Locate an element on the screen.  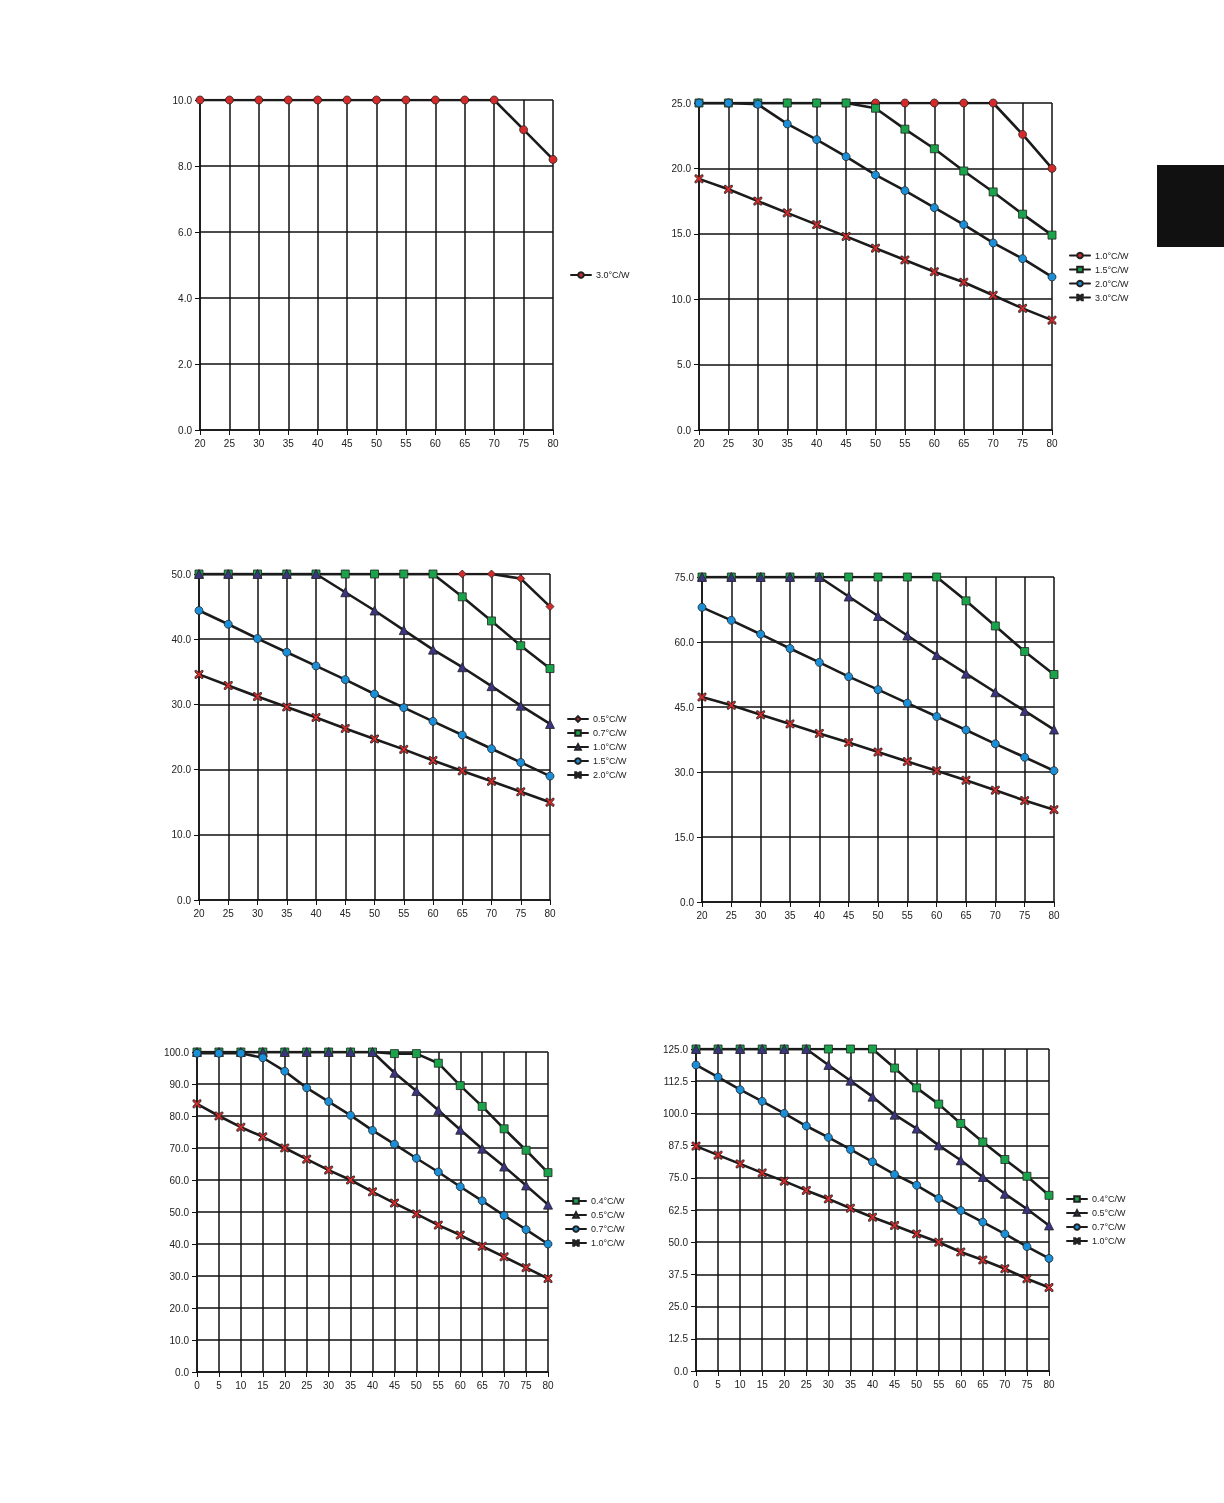
x-tick-label: 15 is located at coordinates (762, 1384).